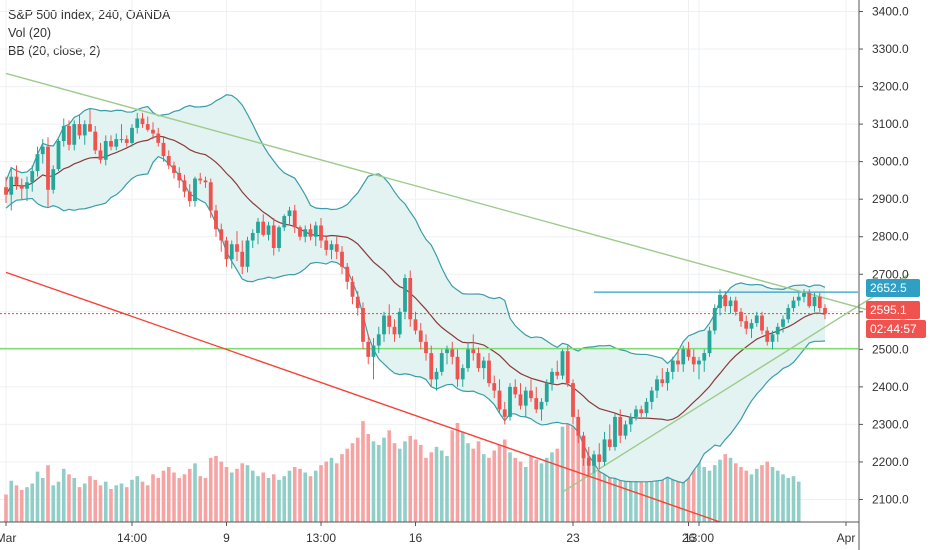  What do you see at coordinates (890, 199) in the screenshot?
I see `price-tick-label: 2900.0` at bounding box center [890, 199].